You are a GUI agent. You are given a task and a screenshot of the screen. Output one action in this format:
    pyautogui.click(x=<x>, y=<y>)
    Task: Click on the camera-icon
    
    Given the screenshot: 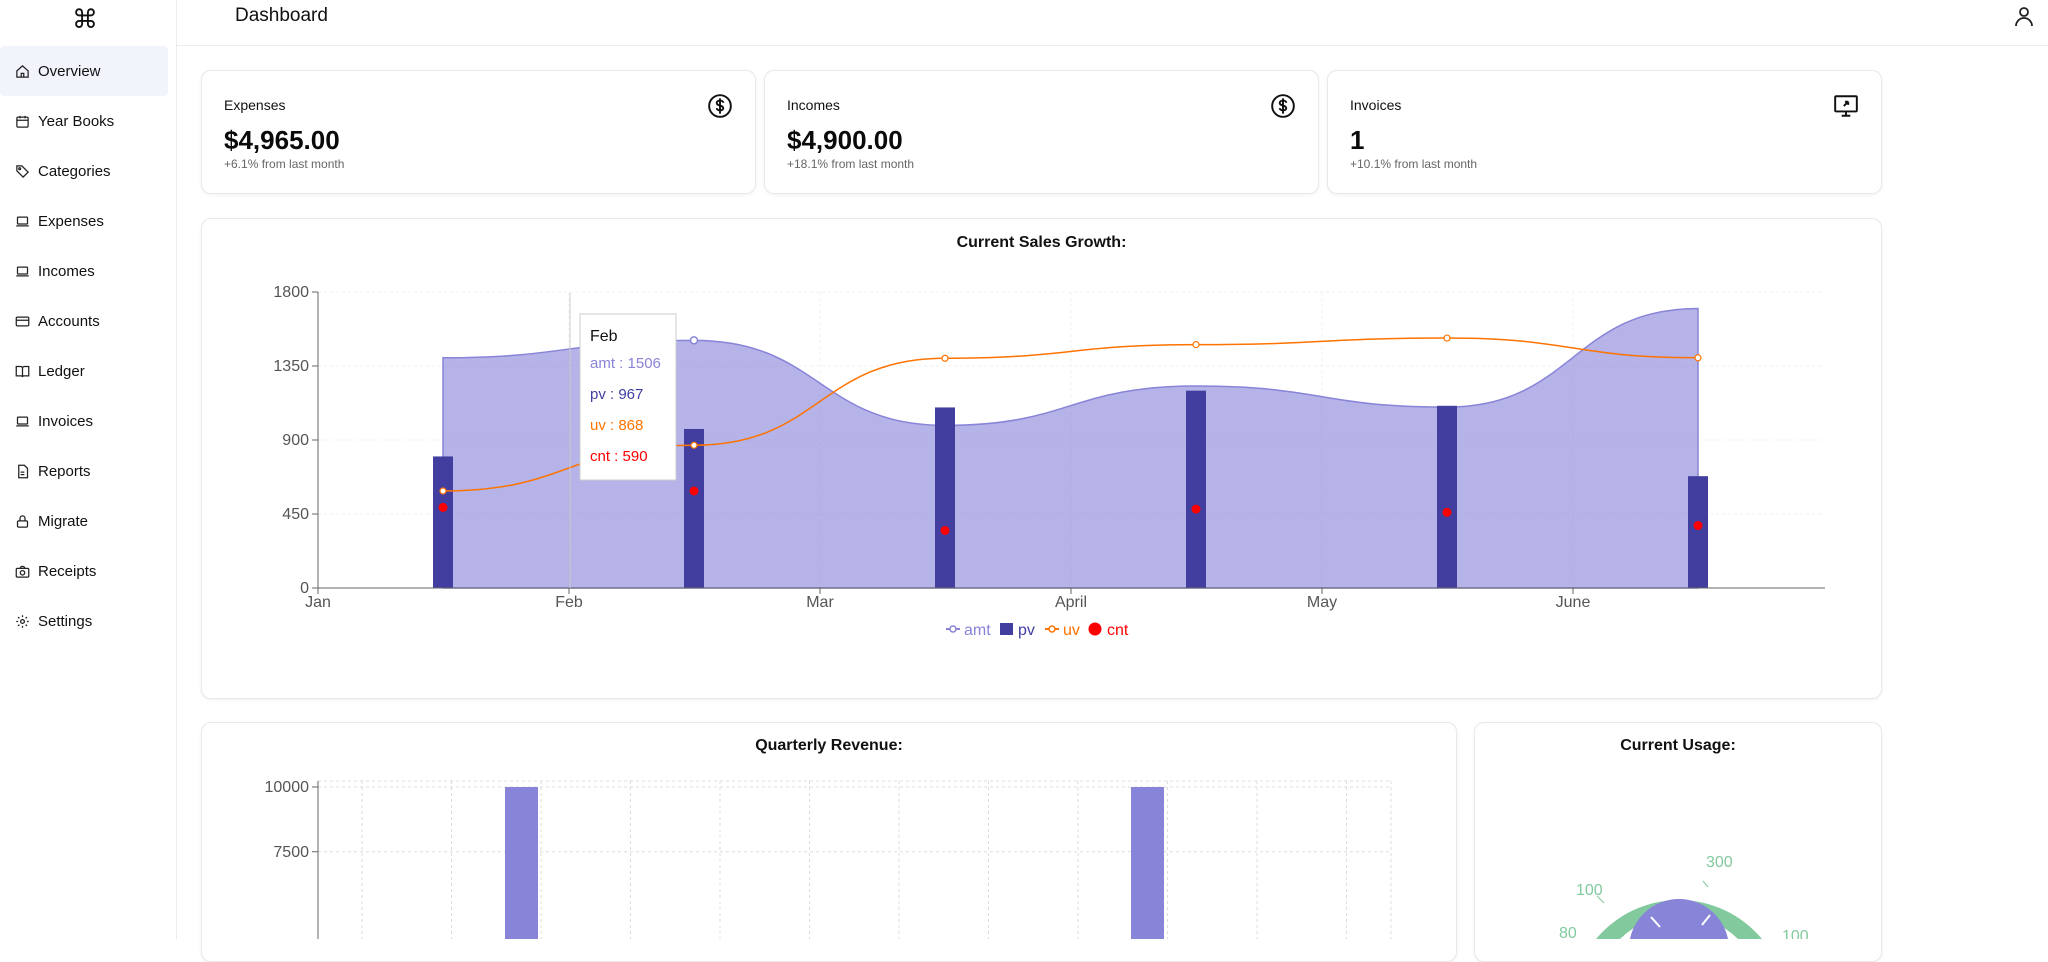 What is the action you would take?
    pyautogui.click(x=22, y=571)
    